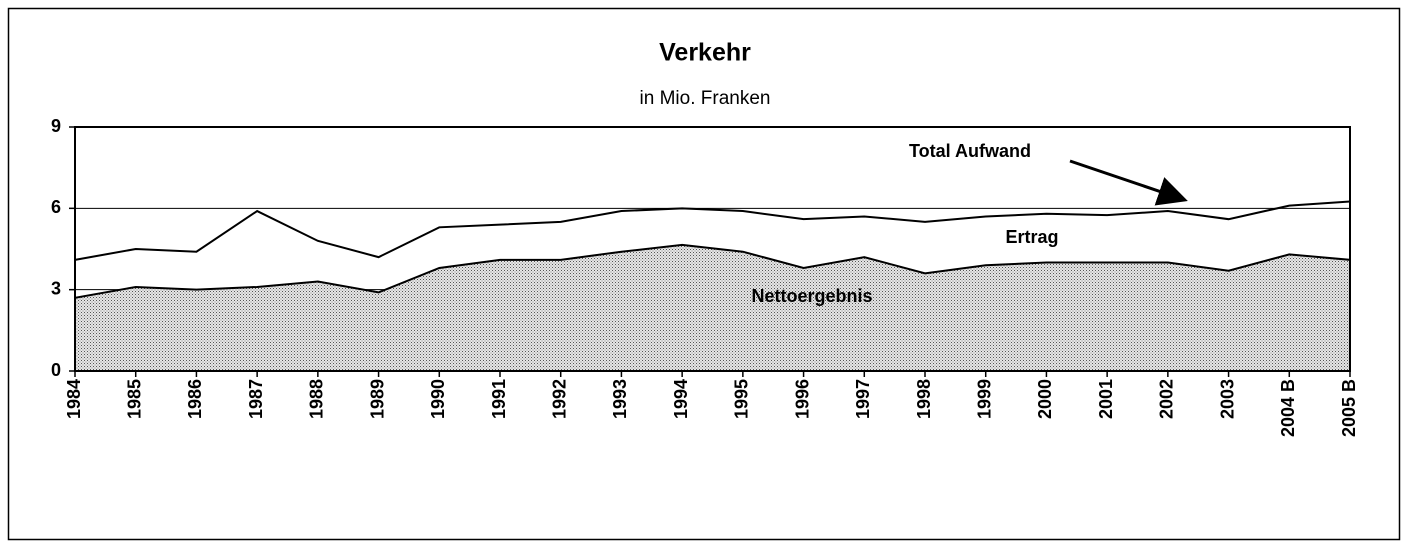  I want to click on chart-subtitle: in Mio. Franken, so click(705, 98).